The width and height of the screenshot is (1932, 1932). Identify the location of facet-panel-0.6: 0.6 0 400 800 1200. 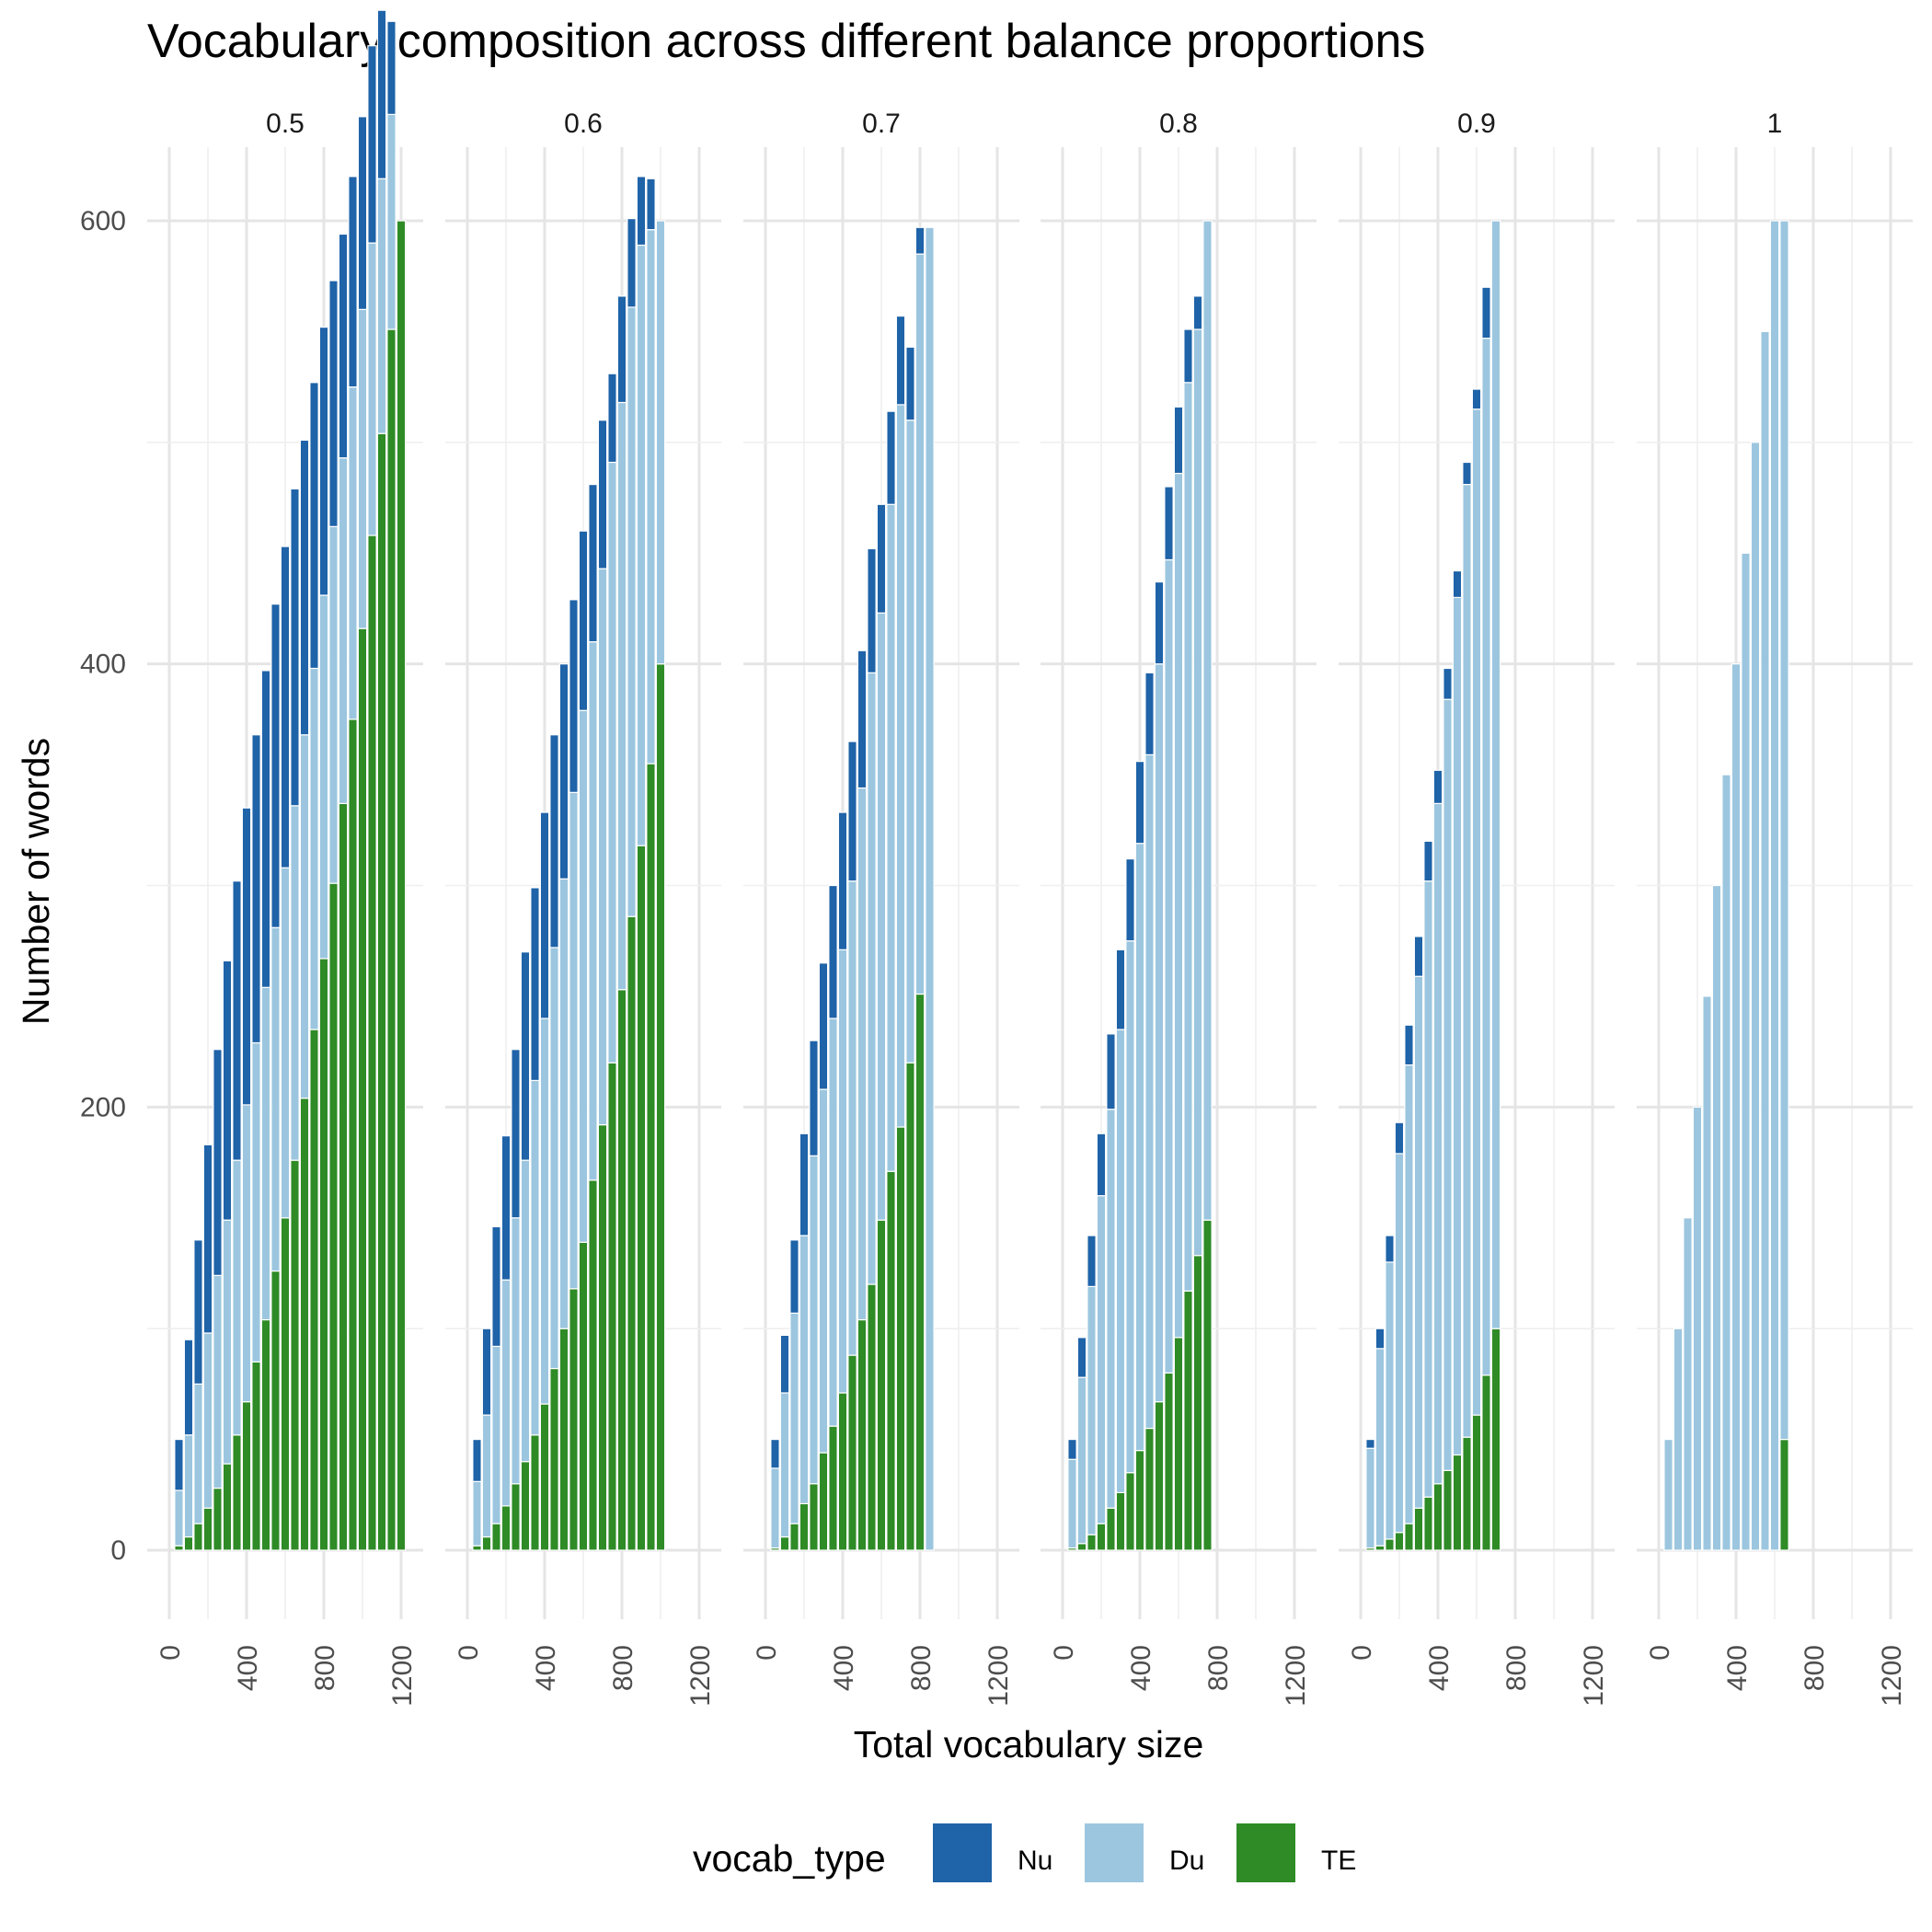
(583, 908).